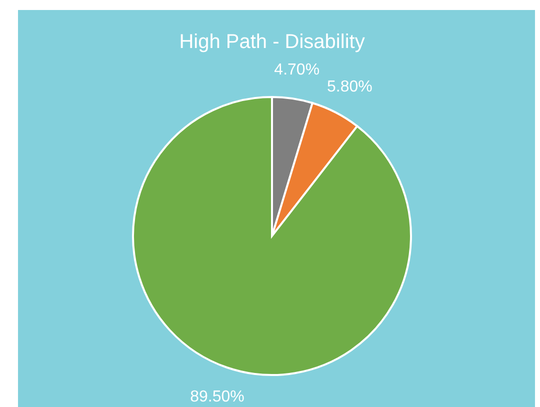  Describe the element at coordinates (349, 87) in the screenshot. I see `data-label: 5.80%` at that location.